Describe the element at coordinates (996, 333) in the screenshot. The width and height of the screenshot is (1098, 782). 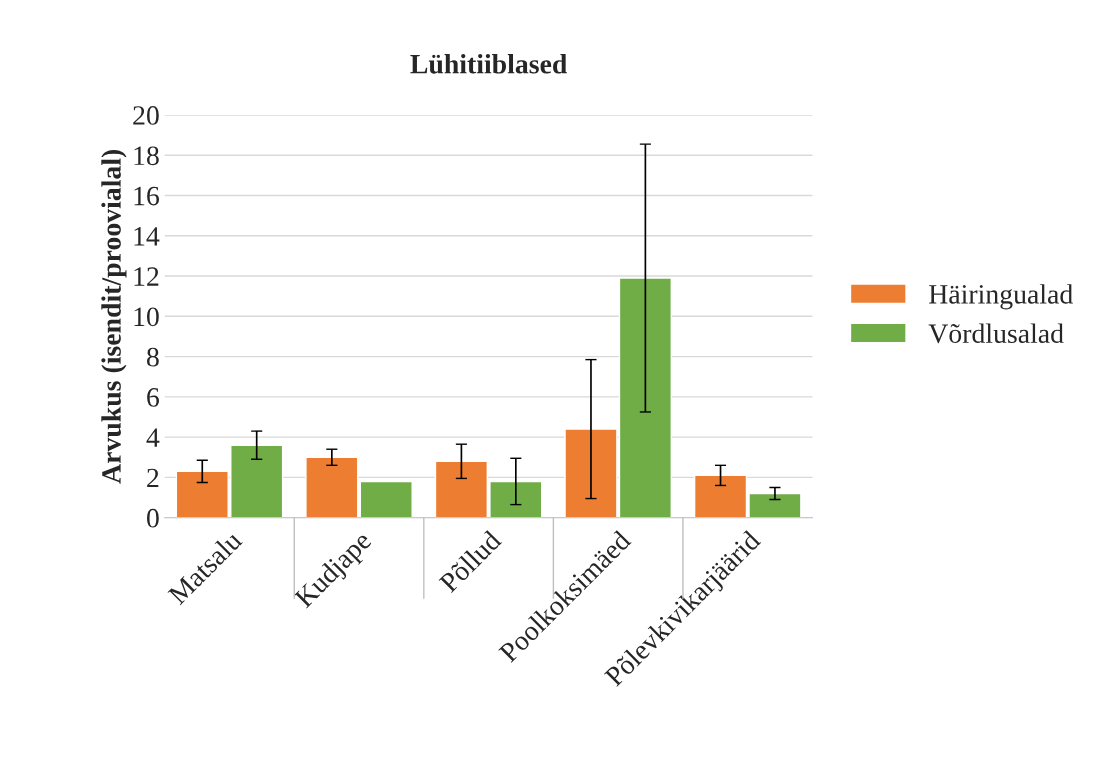
I see `legend-label: Võrdlusalad` at that location.